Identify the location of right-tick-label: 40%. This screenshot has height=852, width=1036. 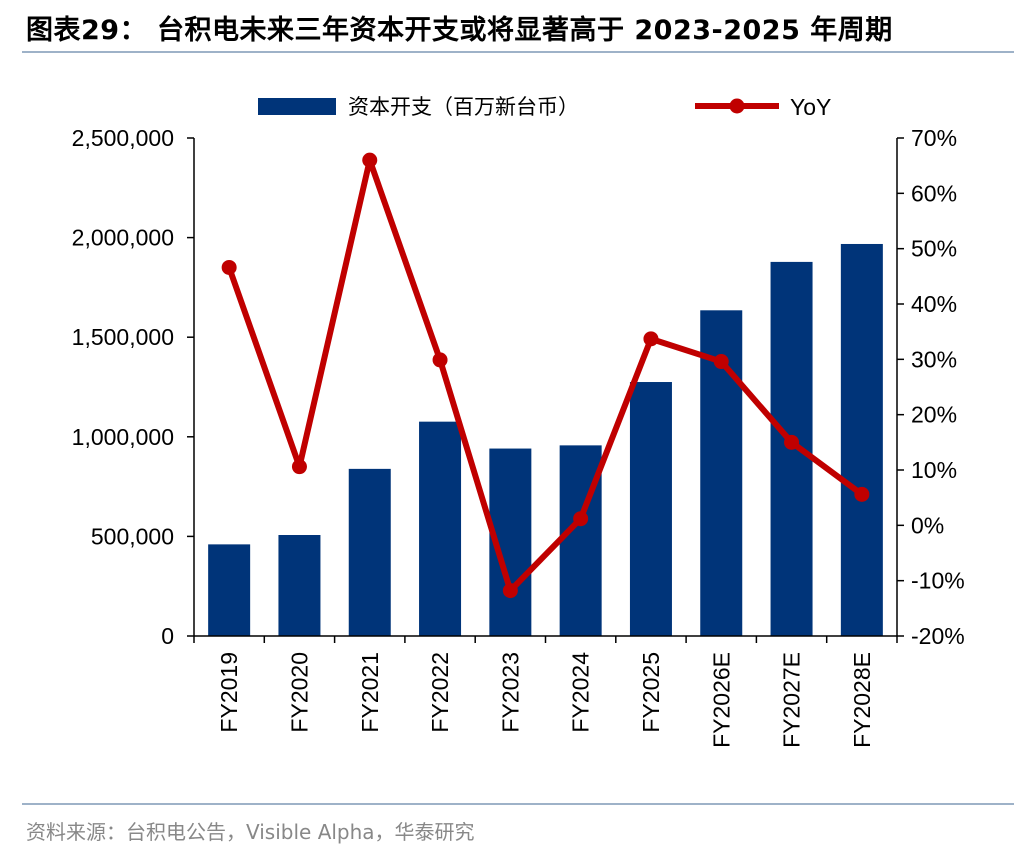
(934, 304).